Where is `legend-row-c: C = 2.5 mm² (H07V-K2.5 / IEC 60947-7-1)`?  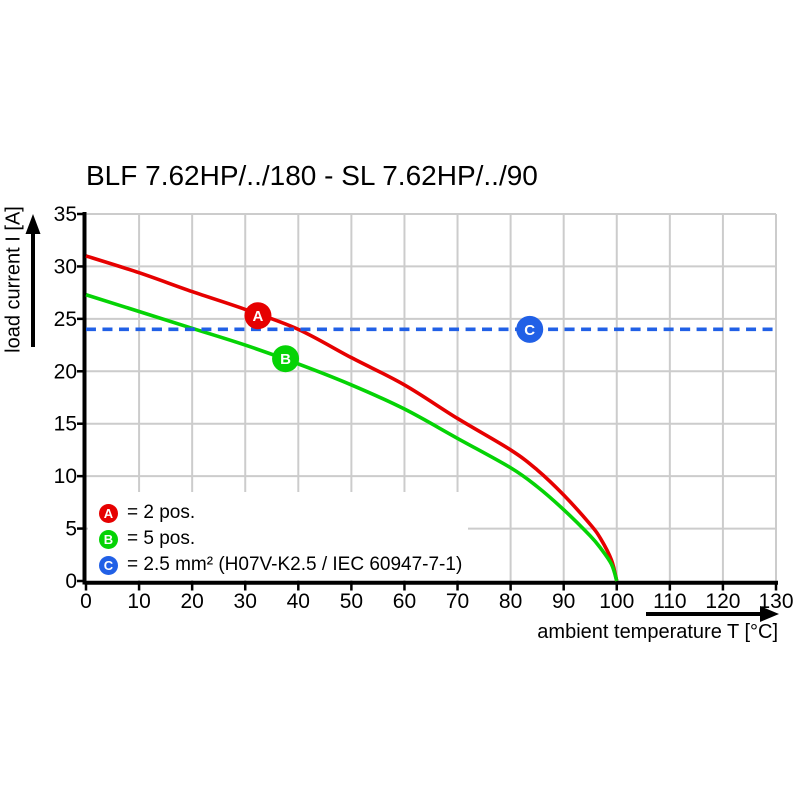 legend-row-c: C = 2.5 mm² (H07V-K2.5 / IEC 60947-7-1) is located at coordinates (280, 565).